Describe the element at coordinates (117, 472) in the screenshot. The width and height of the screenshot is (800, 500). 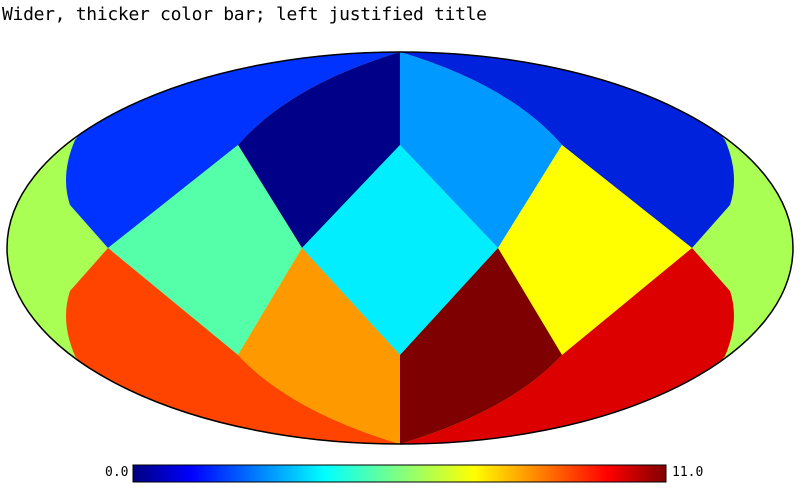
I see `colorbar-min-label: 0.0` at that location.